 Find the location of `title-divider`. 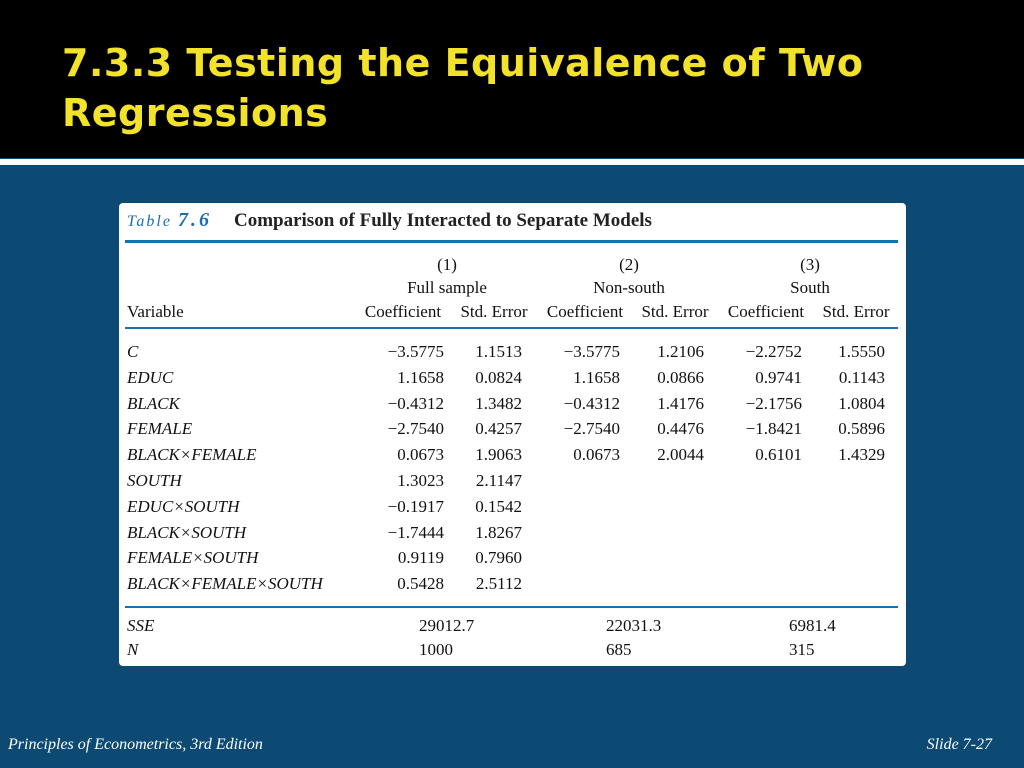

title-divider is located at coordinates (512, 162).